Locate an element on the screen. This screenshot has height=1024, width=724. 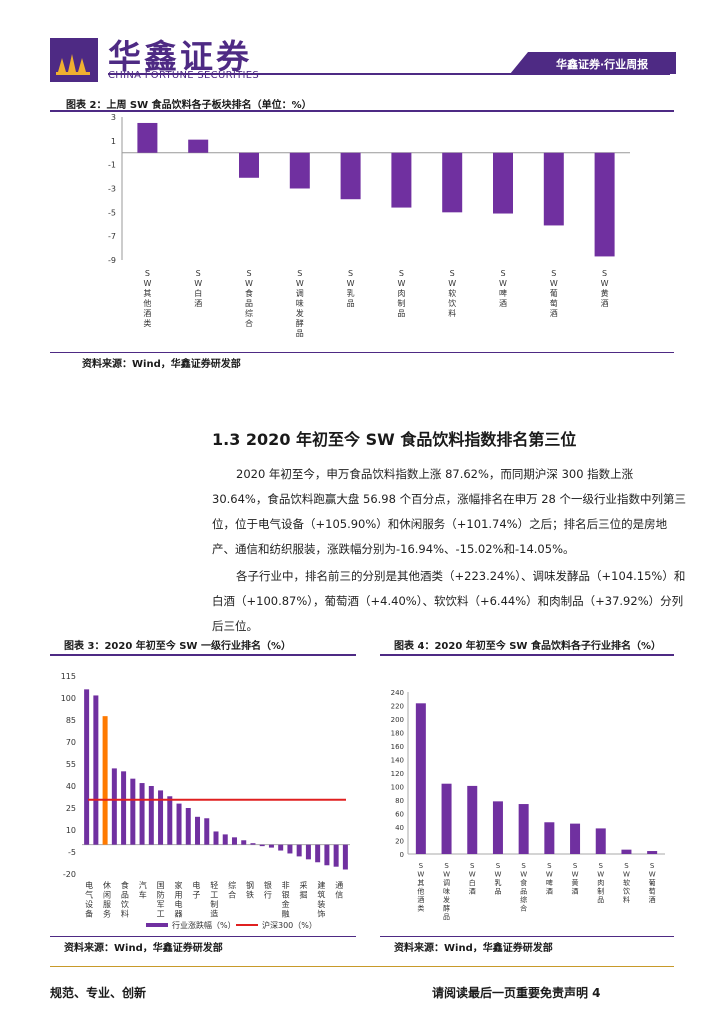
y-tick-label: 200 is located at coordinates (397, 720).